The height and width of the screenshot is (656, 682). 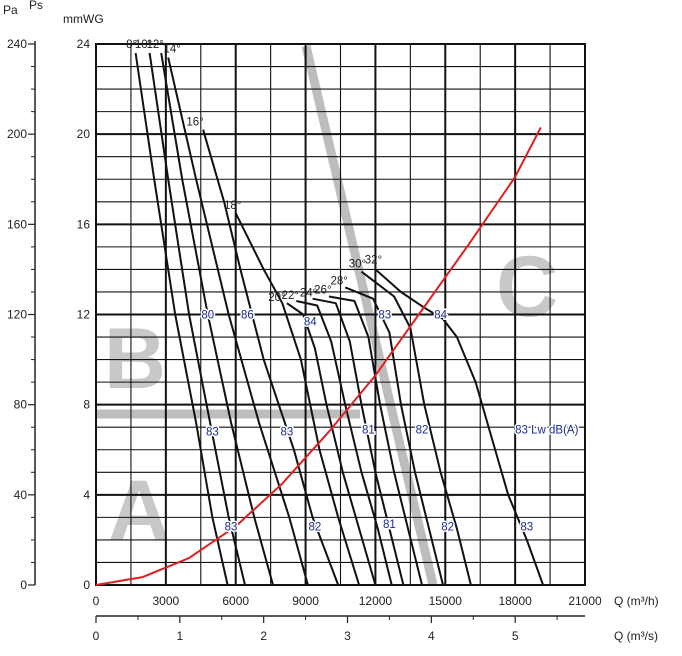 What do you see at coordinates (84, 224) in the screenshot?
I see `mmwg-tick-label: 16` at bounding box center [84, 224].